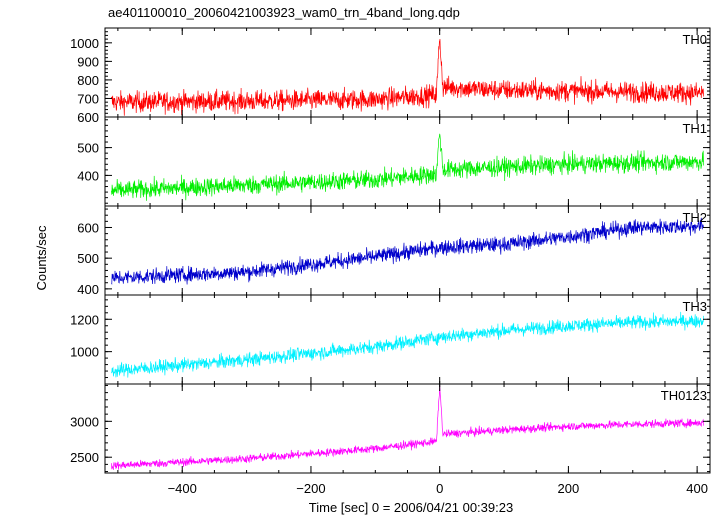 The image size is (717, 516). I want to click on y-tick-label: 700, so click(88, 98).